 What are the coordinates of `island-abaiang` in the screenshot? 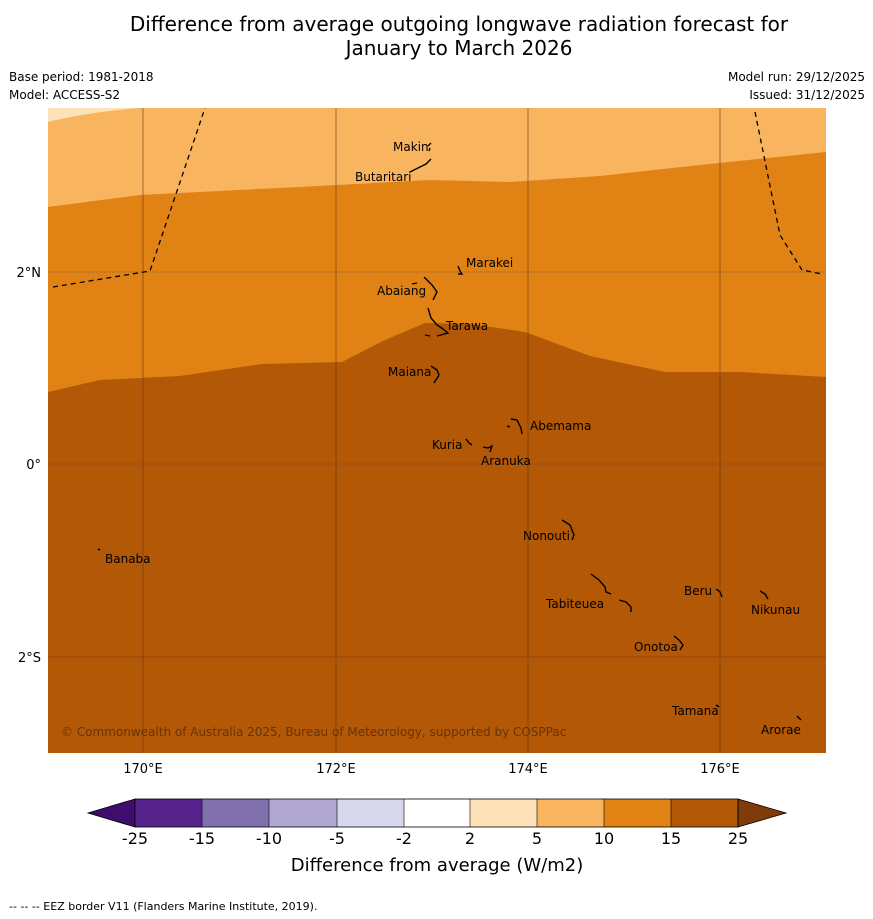 It's located at (424, 288).